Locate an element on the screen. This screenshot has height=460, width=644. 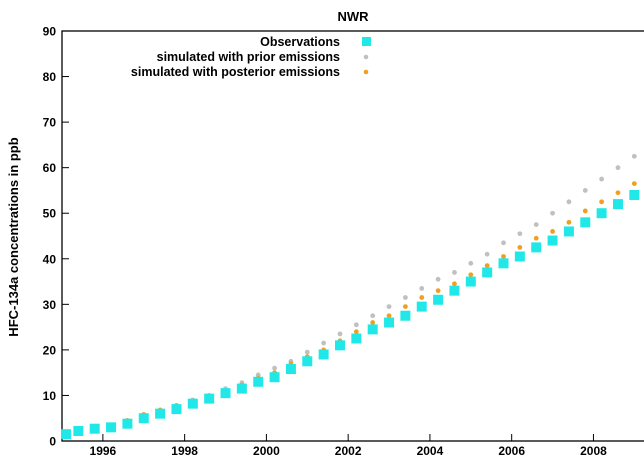
y-tick-label: 70 is located at coordinates (50, 123).